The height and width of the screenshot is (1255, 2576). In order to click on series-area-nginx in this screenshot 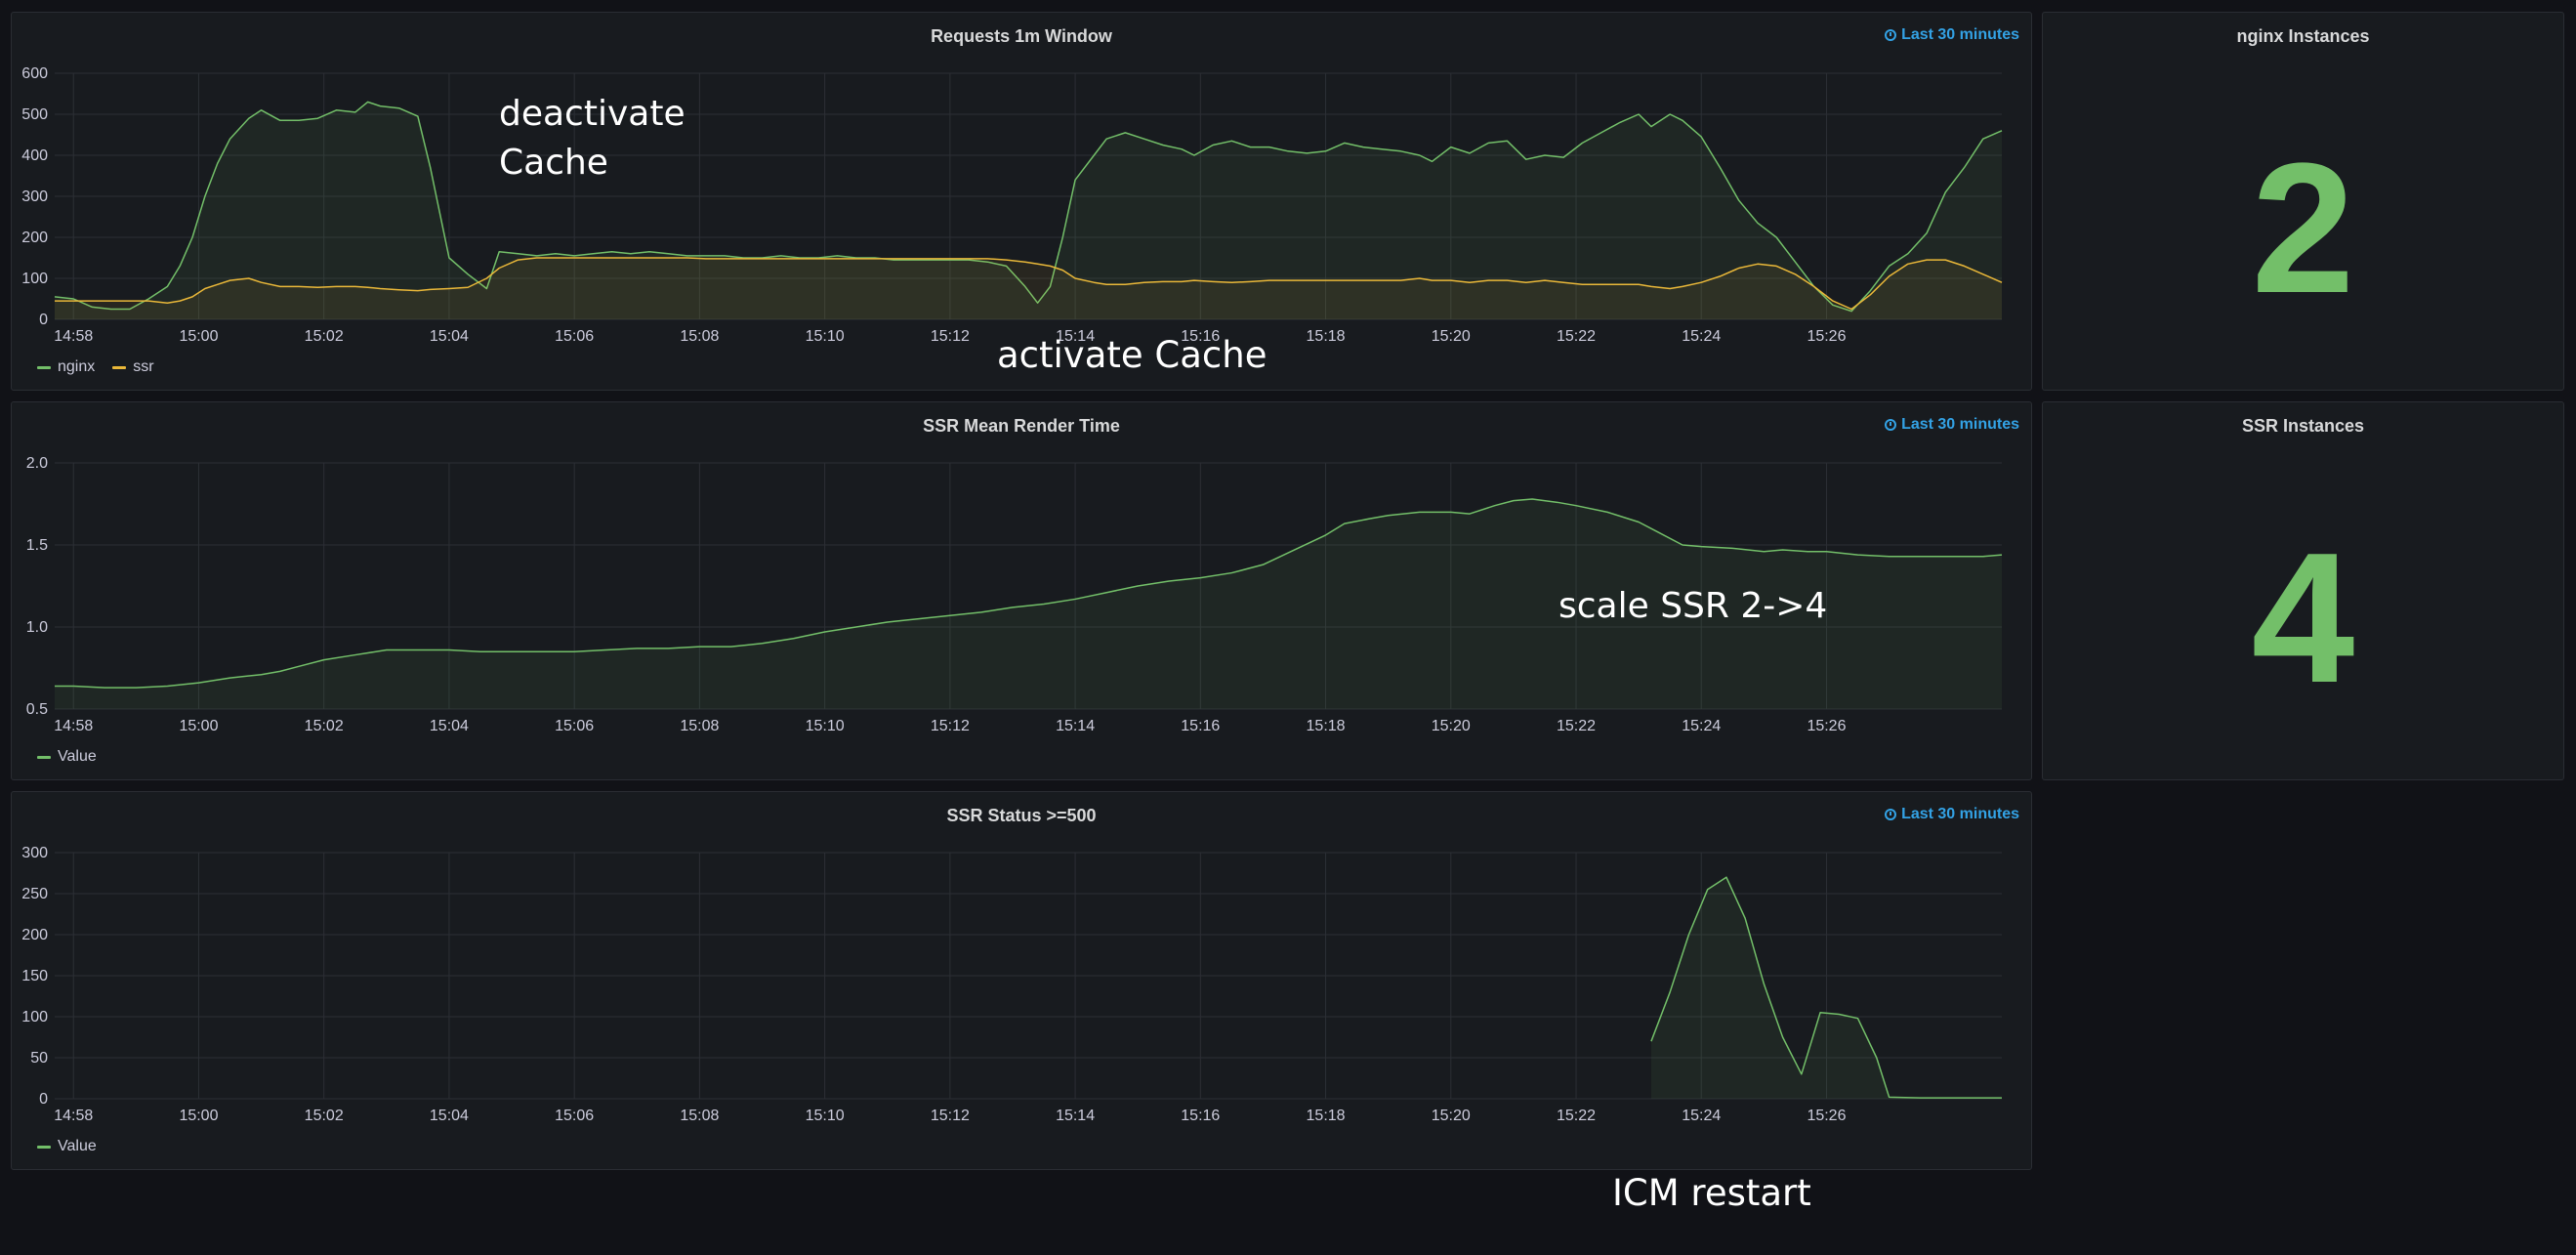, I will do `click(1028, 211)`.